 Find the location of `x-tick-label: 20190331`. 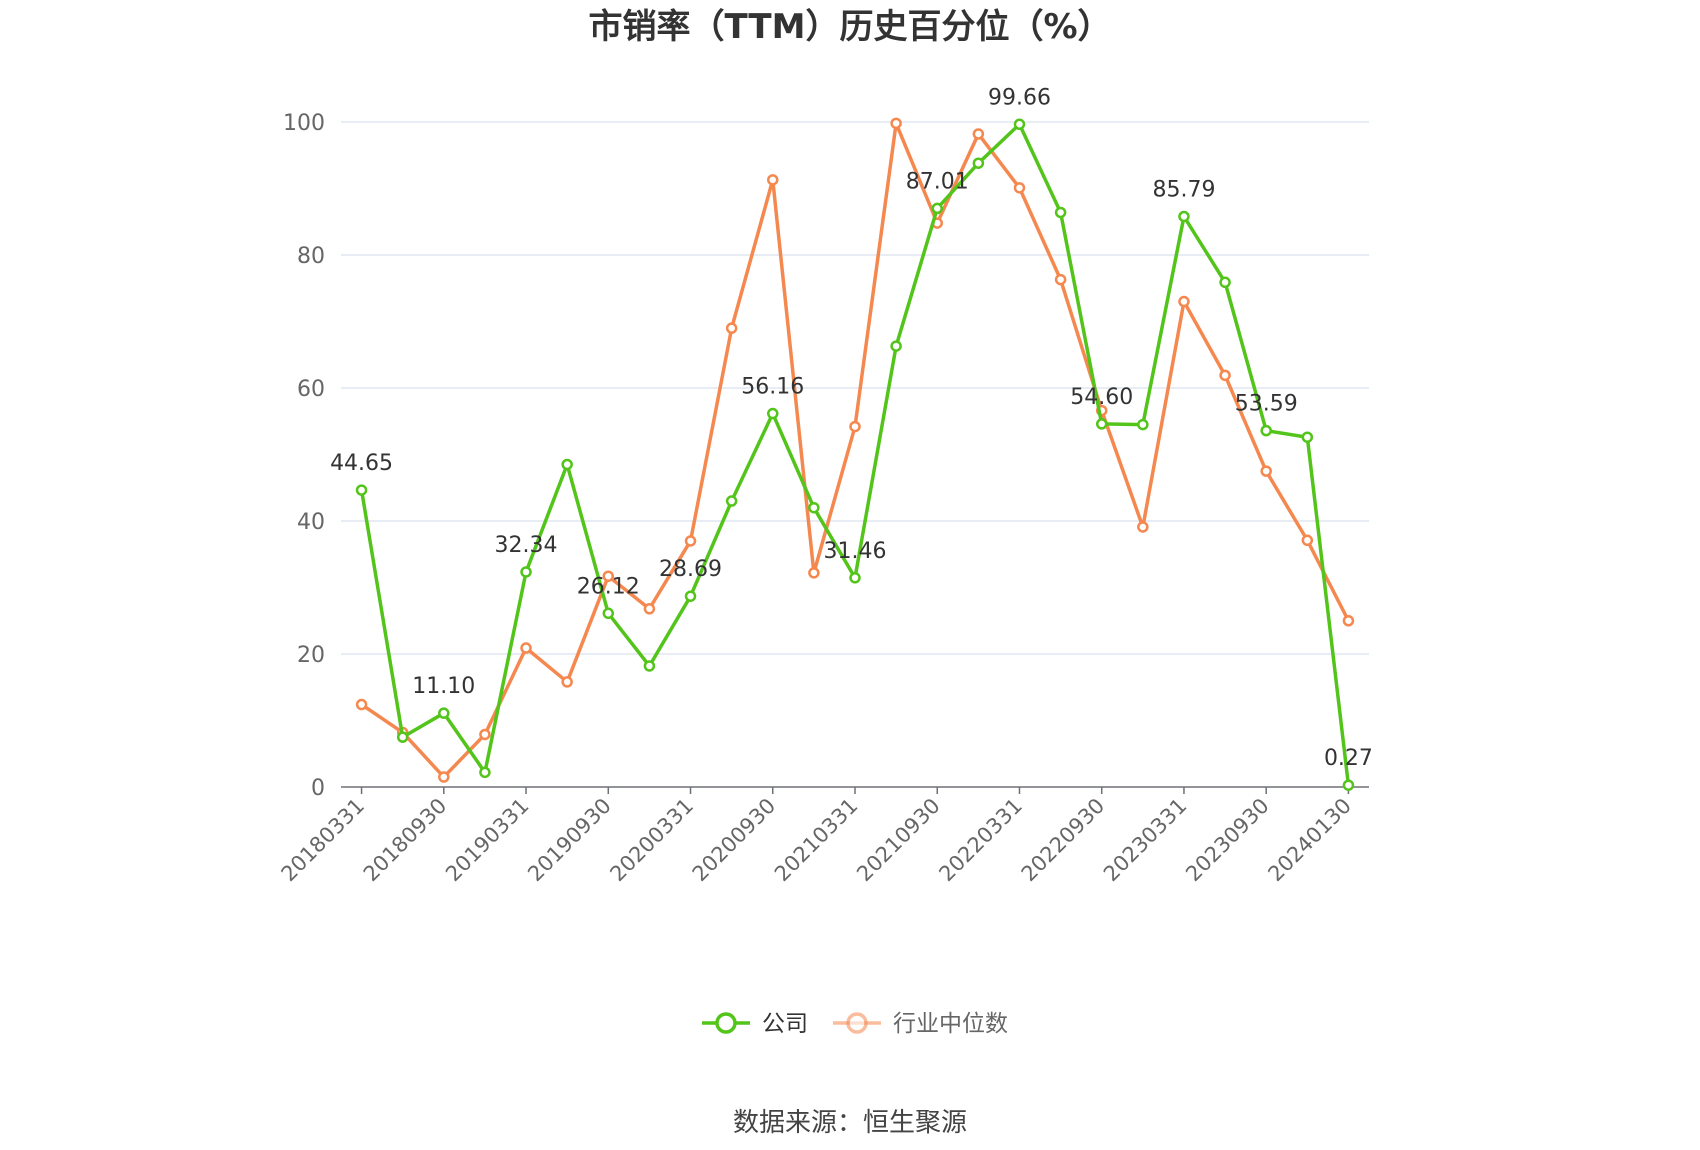

x-tick-label: 20190331 is located at coordinates (487, 840).